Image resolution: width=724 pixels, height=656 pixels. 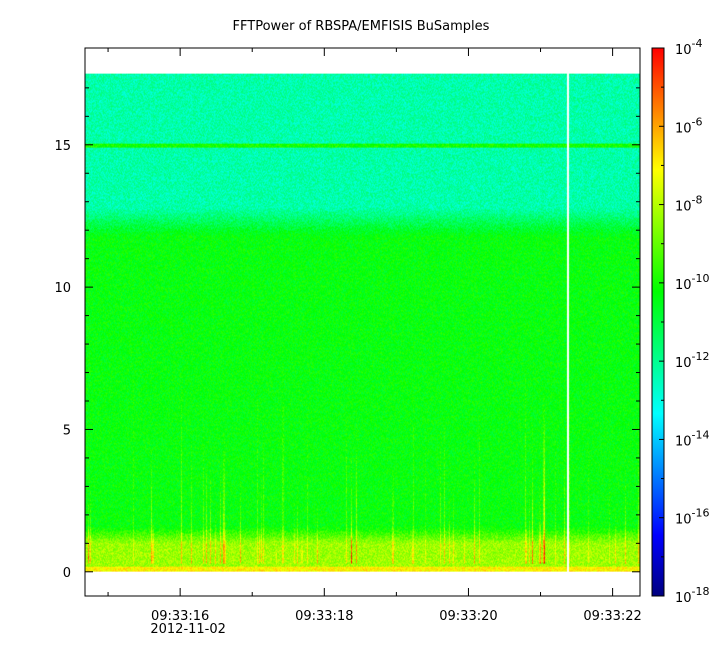 What do you see at coordinates (62, 288) in the screenshot?
I see `y-tick-label: 10` at bounding box center [62, 288].